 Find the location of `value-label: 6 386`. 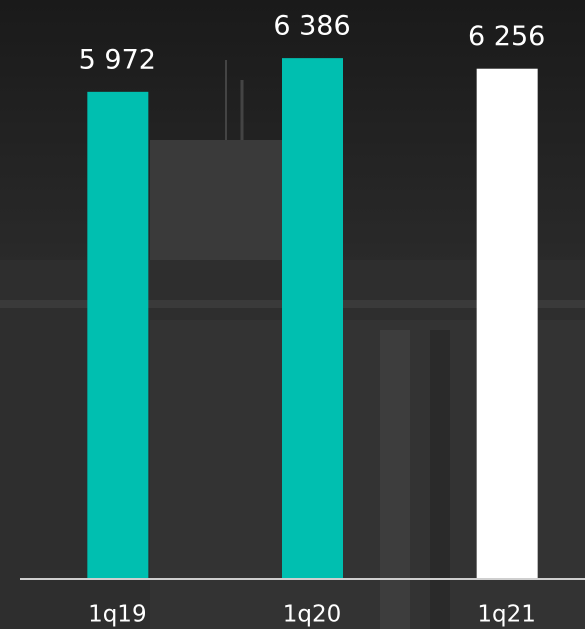

value-label: 6 386 is located at coordinates (311, 26).